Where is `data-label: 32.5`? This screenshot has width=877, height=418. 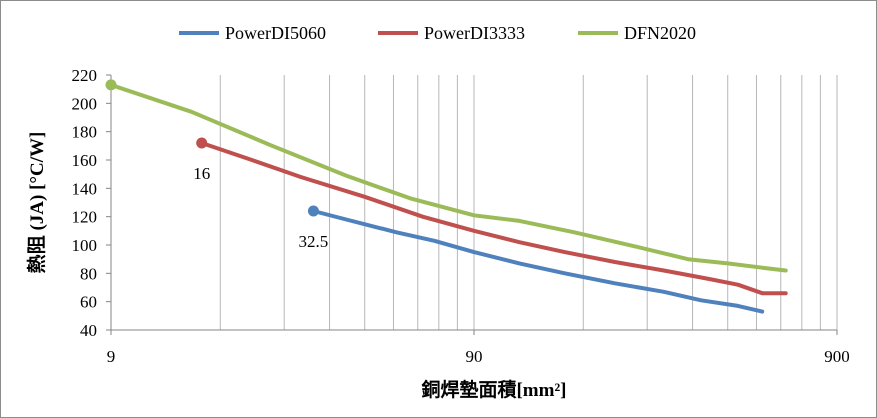
data-label: 32.5 is located at coordinates (314, 241).